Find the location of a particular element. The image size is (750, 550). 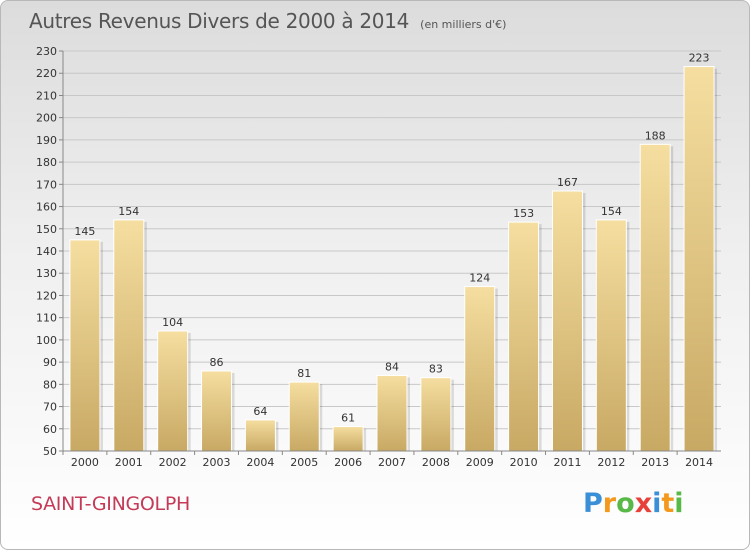

y-tick-label: 190 is located at coordinates (46, 140).